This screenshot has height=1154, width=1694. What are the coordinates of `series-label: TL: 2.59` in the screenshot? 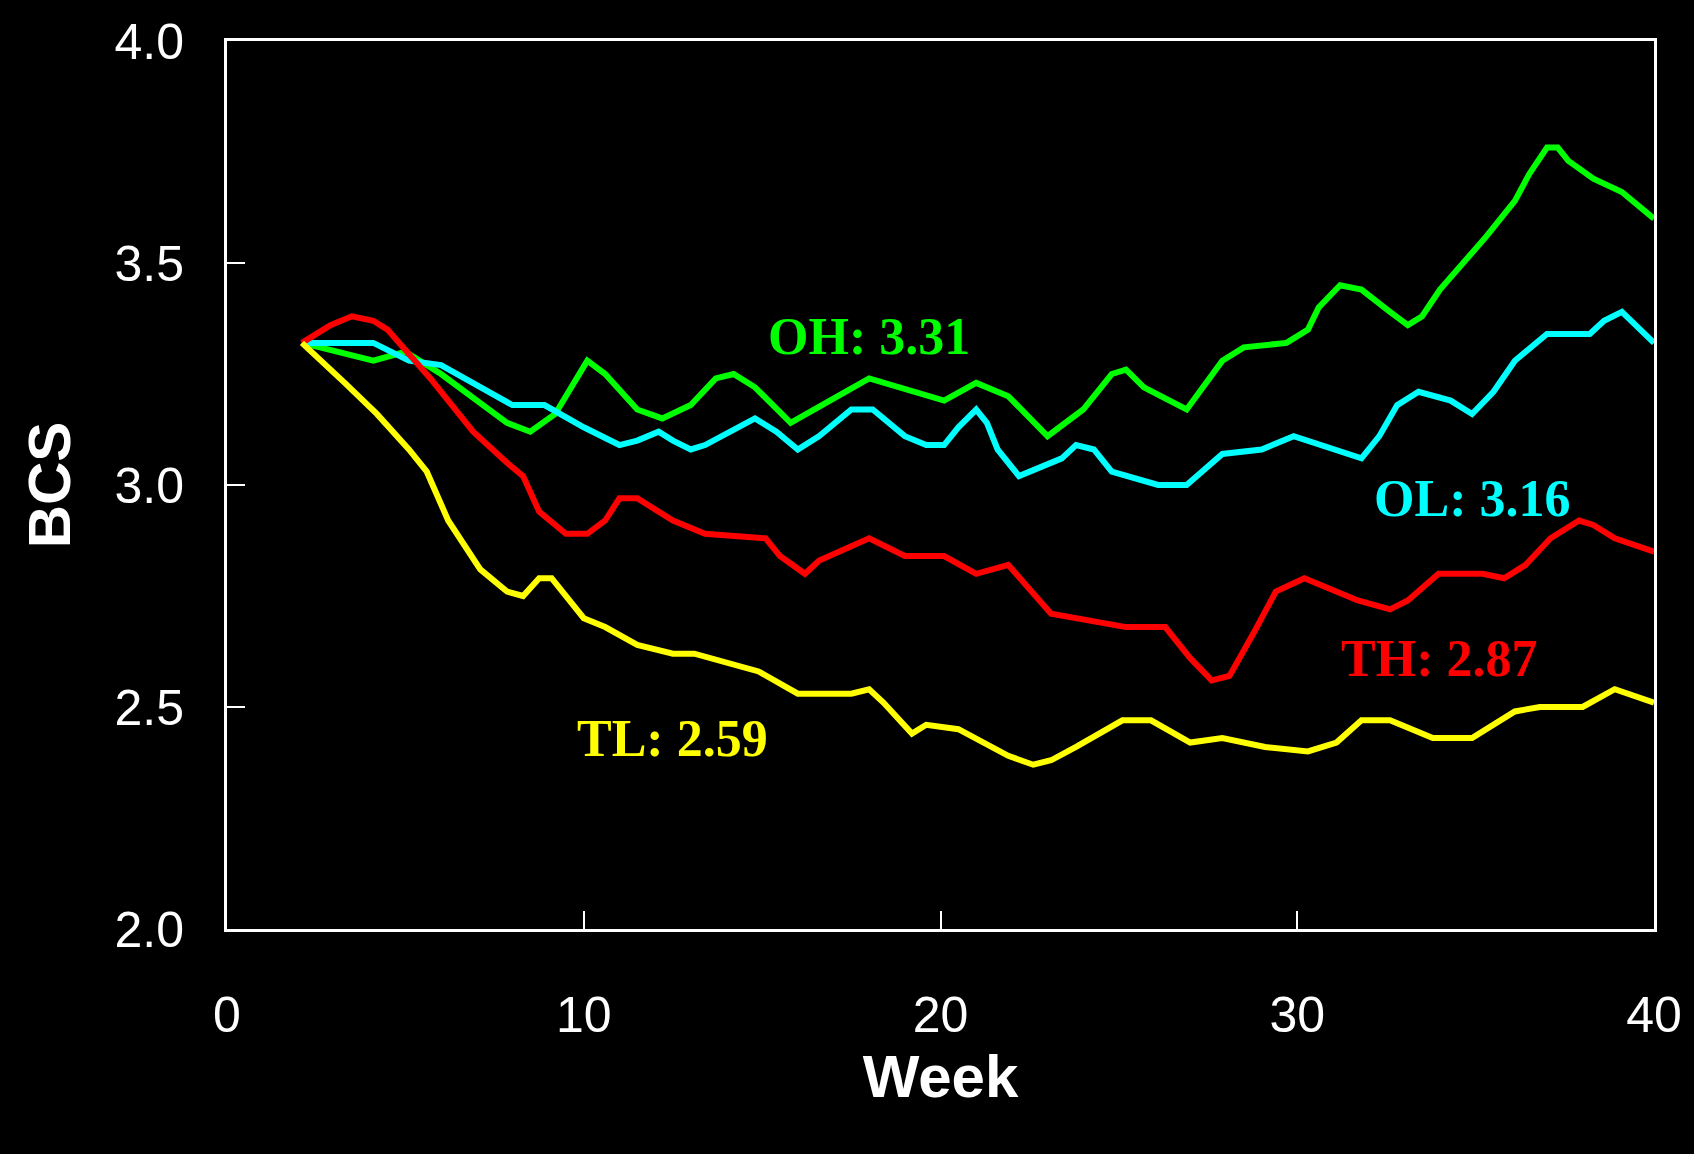 It's located at (672, 738).